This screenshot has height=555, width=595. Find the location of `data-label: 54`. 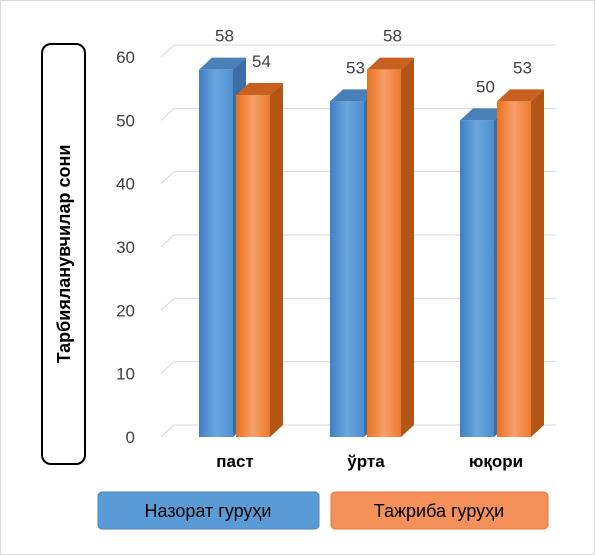

data-label: 54 is located at coordinates (261, 61).